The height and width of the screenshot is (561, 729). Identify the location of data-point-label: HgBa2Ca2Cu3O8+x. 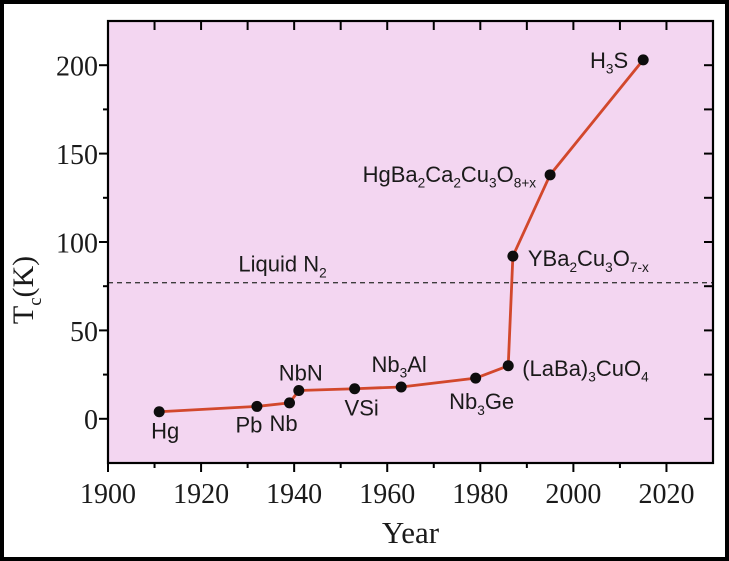
(450, 176).